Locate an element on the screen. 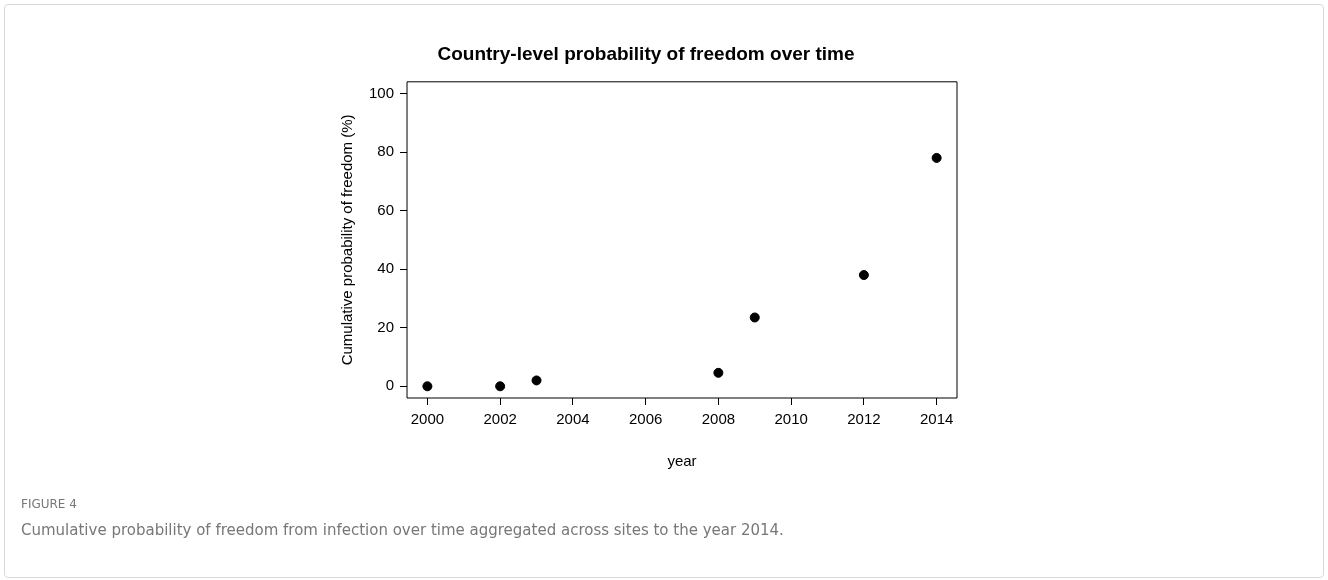 The height and width of the screenshot is (580, 1328). y-tick-label: 80 is located at coordinates (386, 151).